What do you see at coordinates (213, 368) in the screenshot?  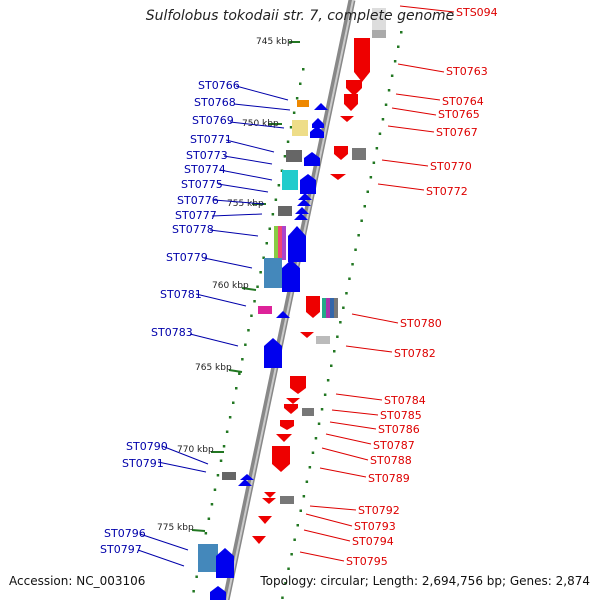 I see `kbp-label: 765 kbp` at bounding box center [213, 368].